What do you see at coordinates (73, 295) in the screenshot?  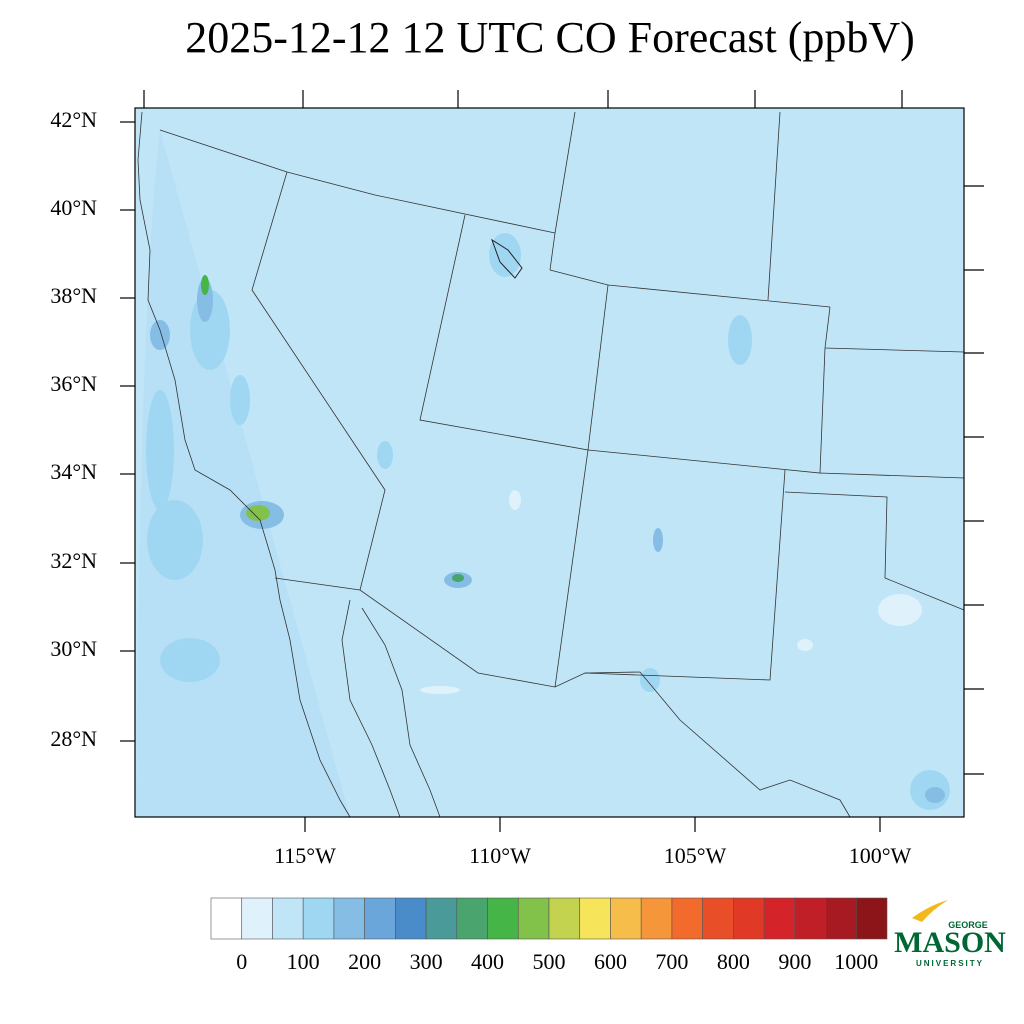 I see `lat-label: 38°N` at bounding box center [73, 295].